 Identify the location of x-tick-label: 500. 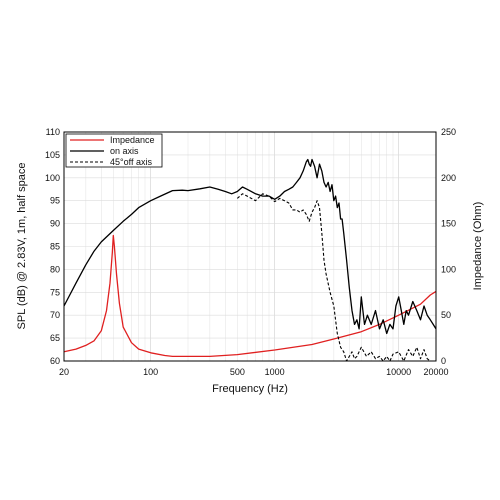
(237, 372).